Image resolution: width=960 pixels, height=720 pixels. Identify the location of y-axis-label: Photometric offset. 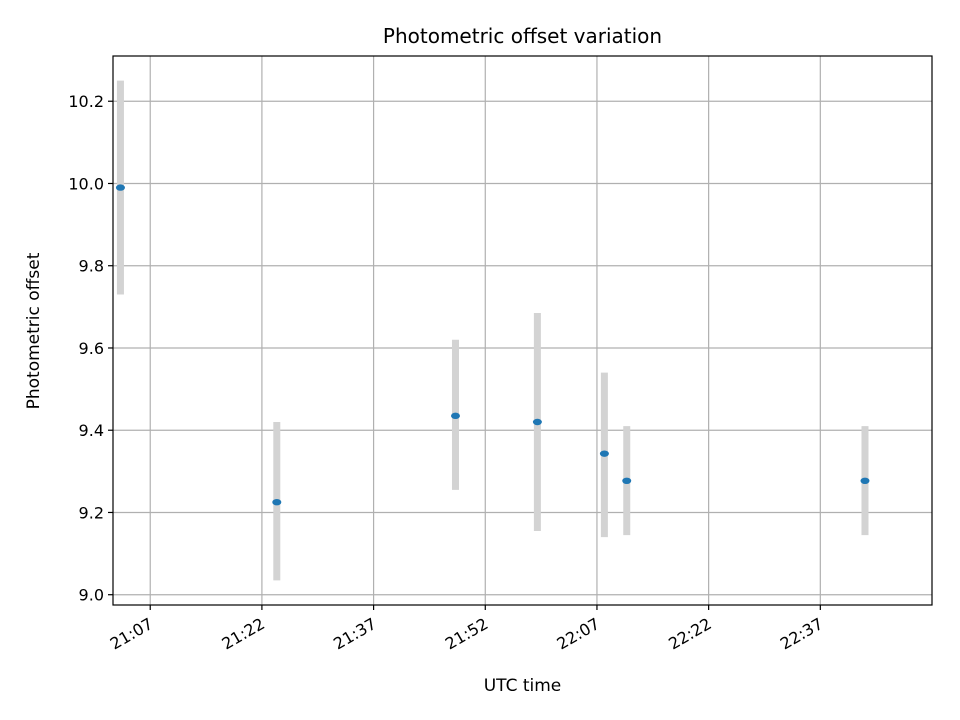
(34, 330).